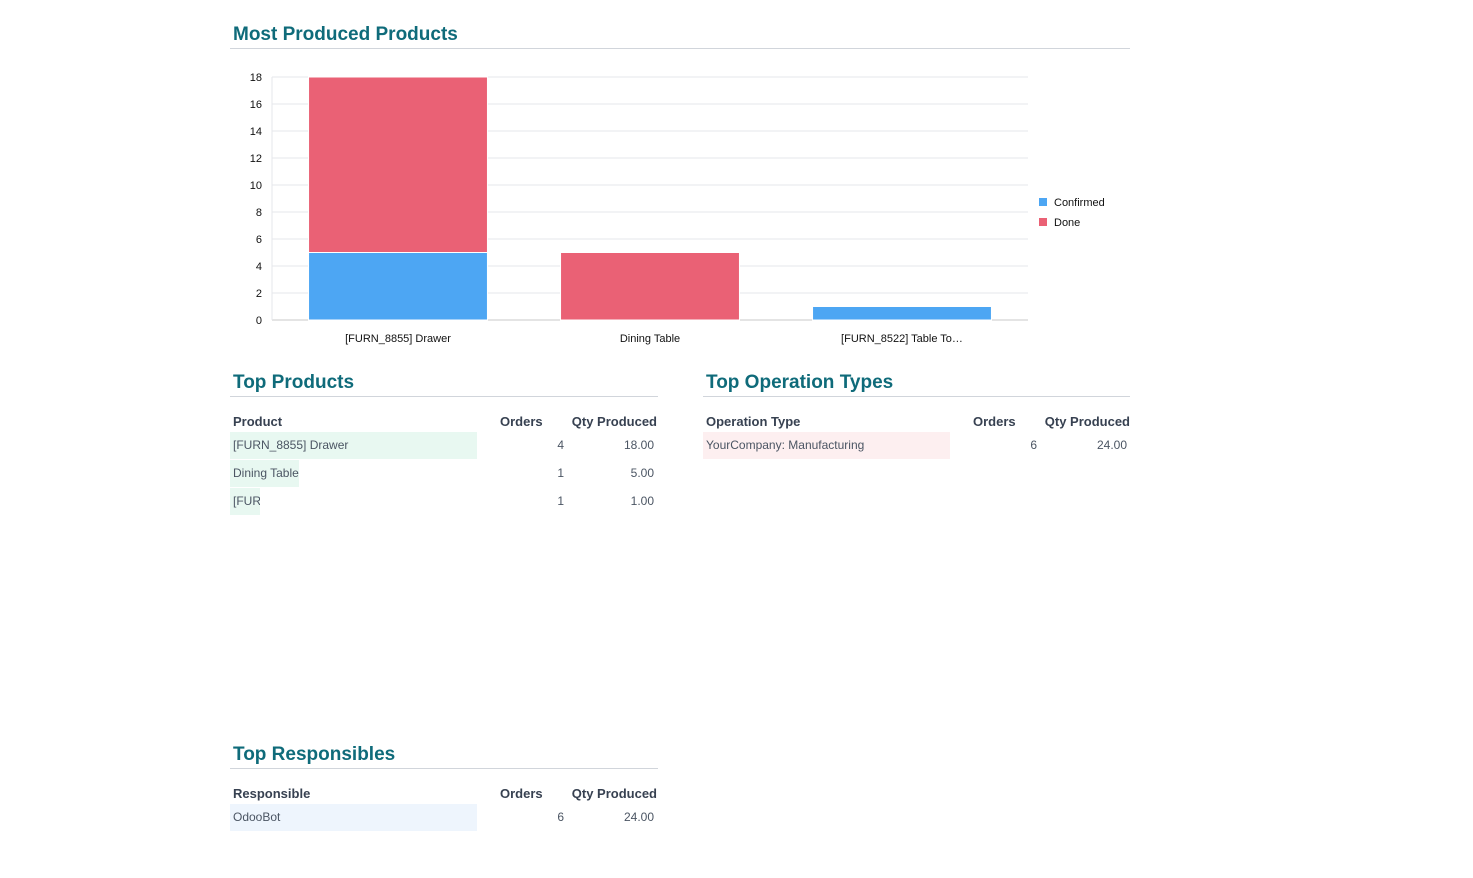  Describe the element at coordinates (259, 321) in the screenshot. I see `y-tick-label: 0` at that location.